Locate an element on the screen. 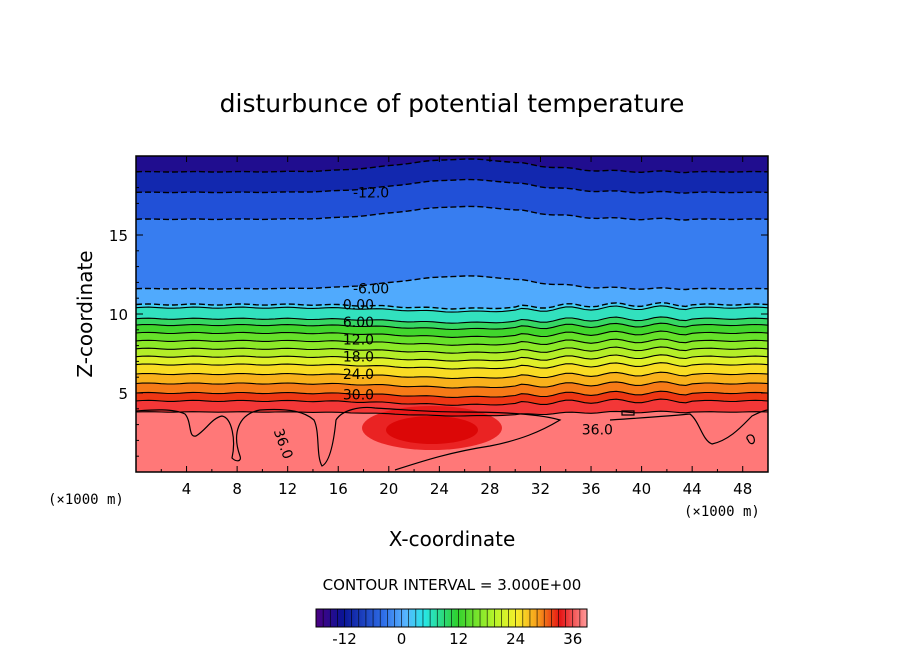  contour--9 is located at coordinates (452, 213).